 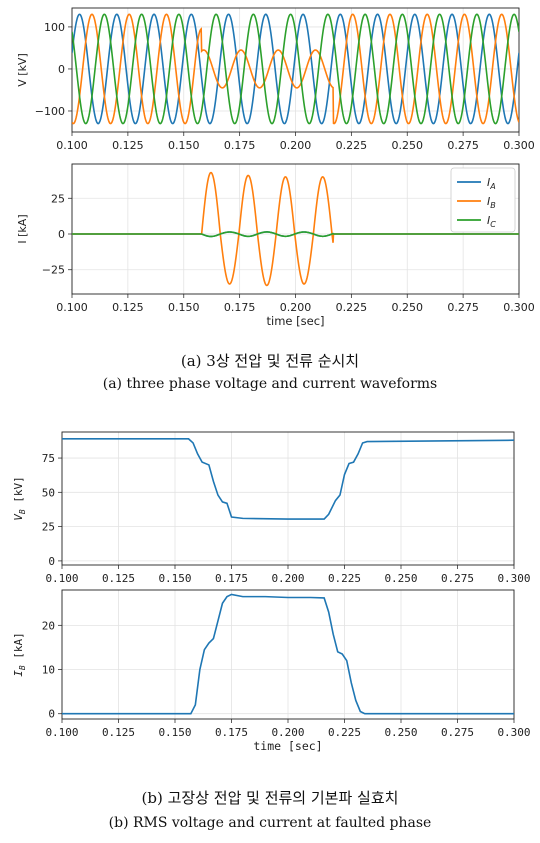 I want to click on y-tick-label: 10, so click(x=48, y=670).